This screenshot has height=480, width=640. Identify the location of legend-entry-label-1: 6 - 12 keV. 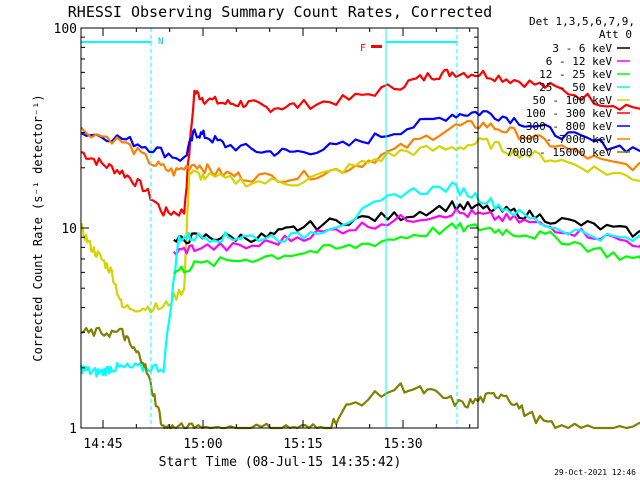
(579, 61).